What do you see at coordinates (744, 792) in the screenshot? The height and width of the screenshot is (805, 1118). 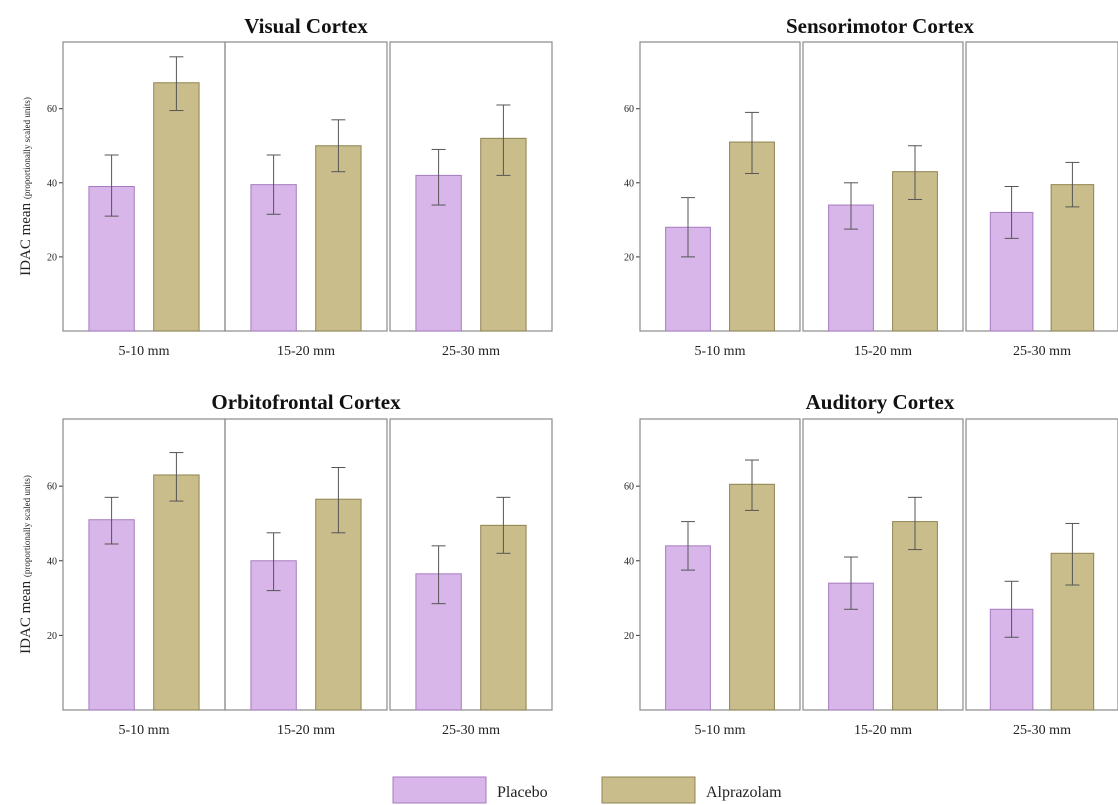 I see `legend-label-alprazolam: Alprazolam` at bounding box center [744, 792].